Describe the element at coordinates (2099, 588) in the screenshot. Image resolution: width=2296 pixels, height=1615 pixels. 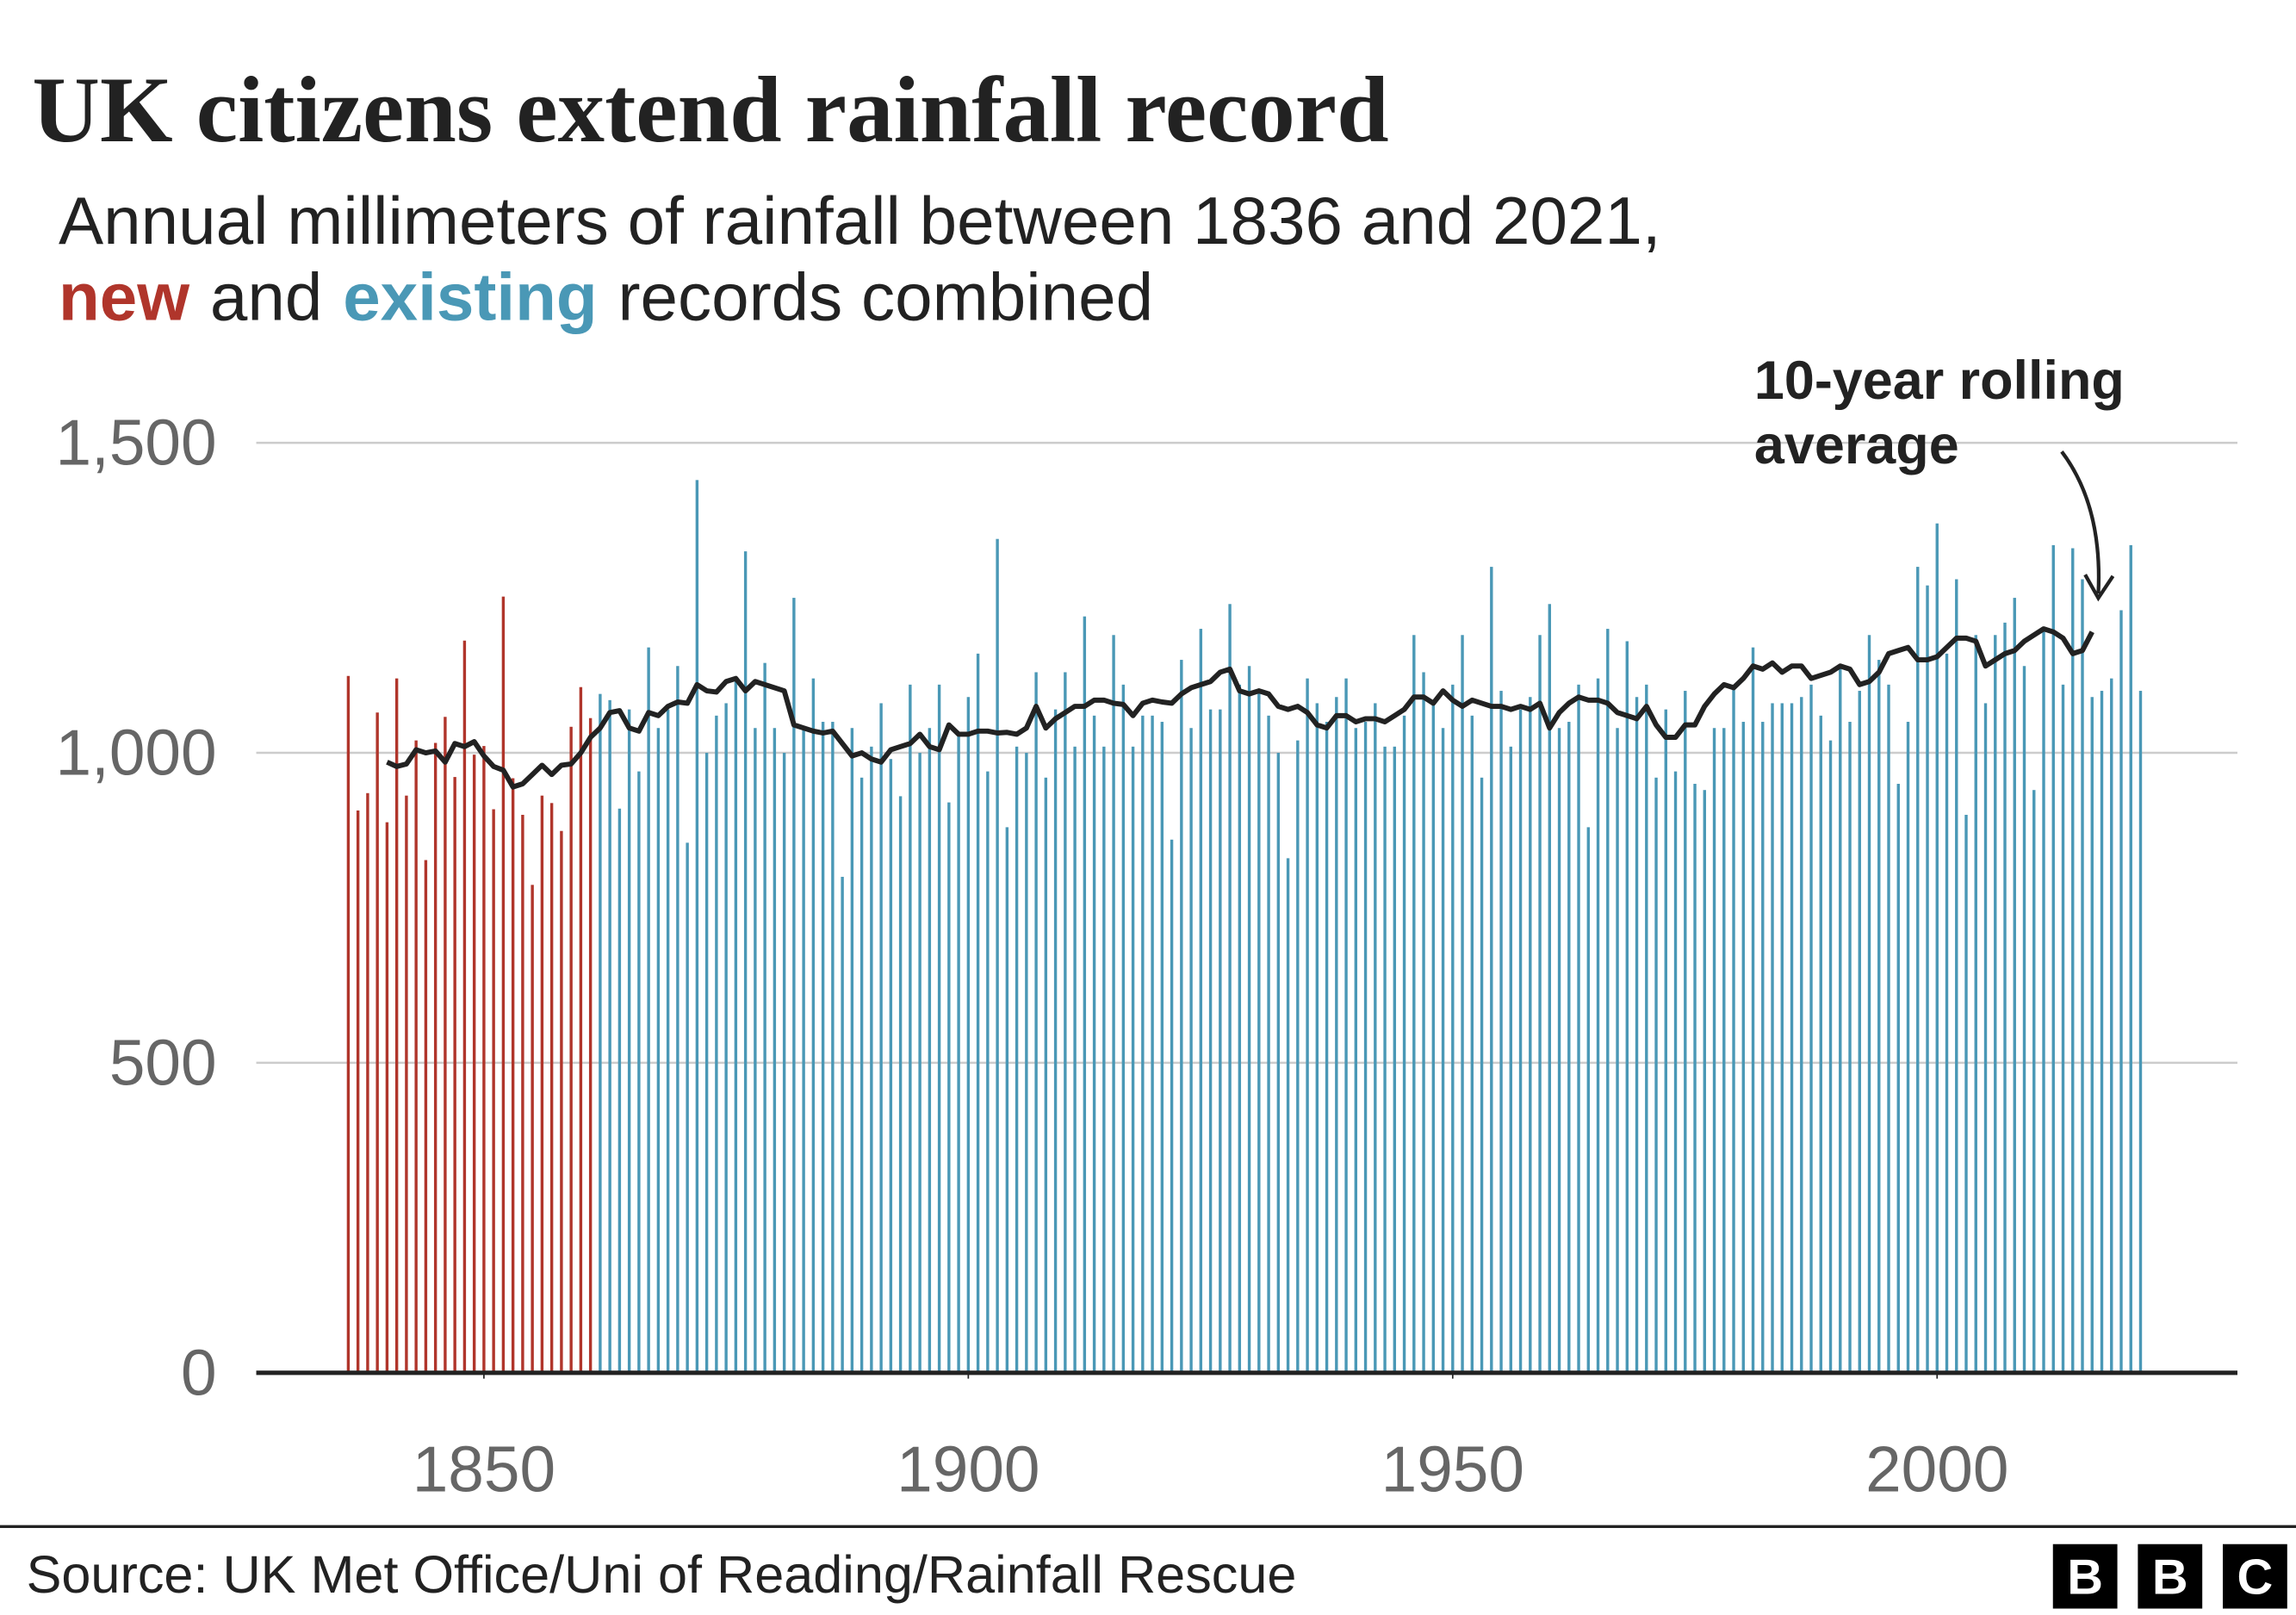
I see `annotation-arrowhead` at that location.